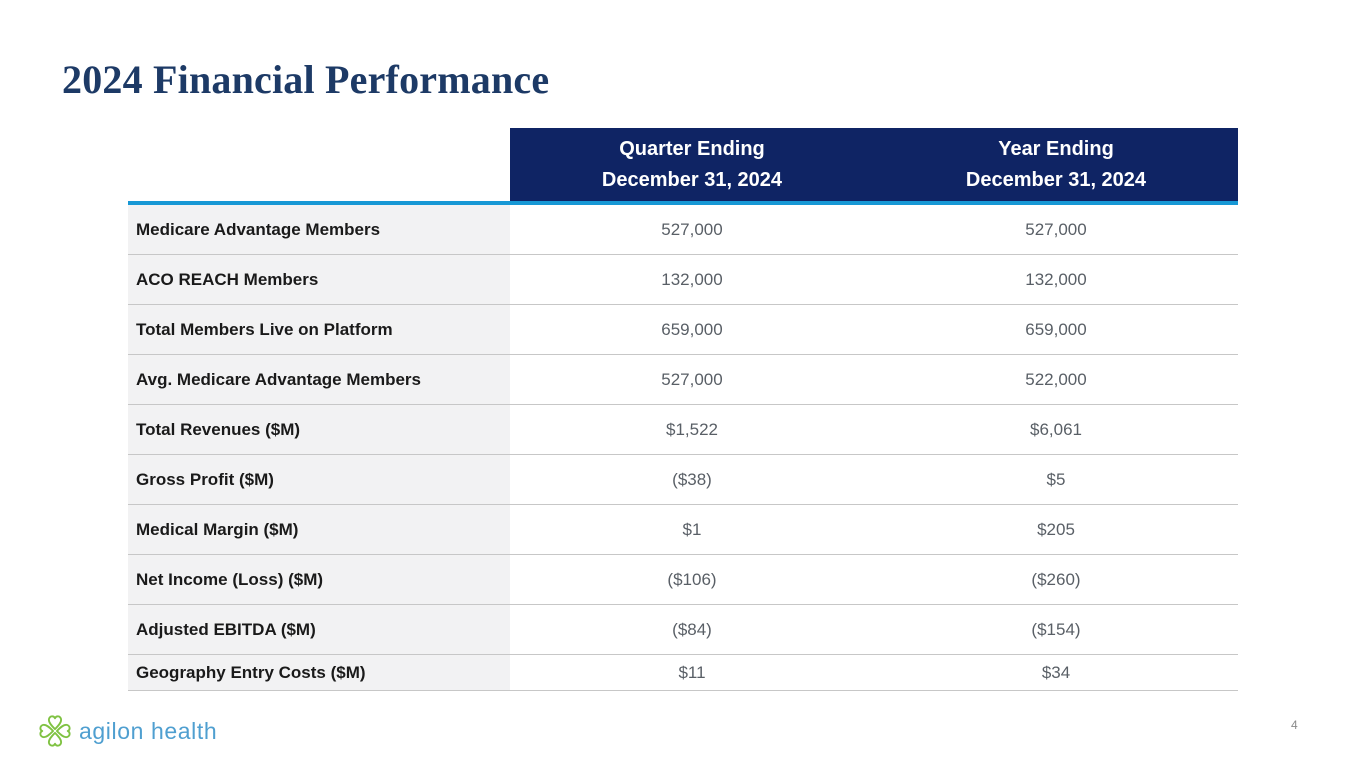 Image resolution: width=1365 pixels, height=768 pixels. I want to click on column-header-year-line2: December 31, 2024, so click(1056, 179).